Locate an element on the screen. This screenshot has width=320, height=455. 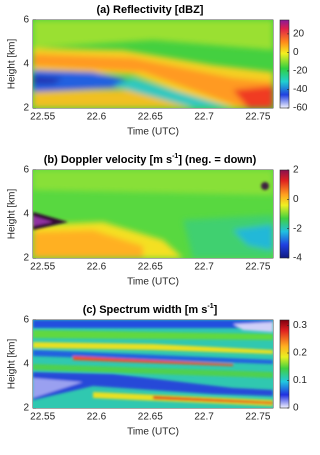
reflectivity-field is located at coordinates (153, 64).